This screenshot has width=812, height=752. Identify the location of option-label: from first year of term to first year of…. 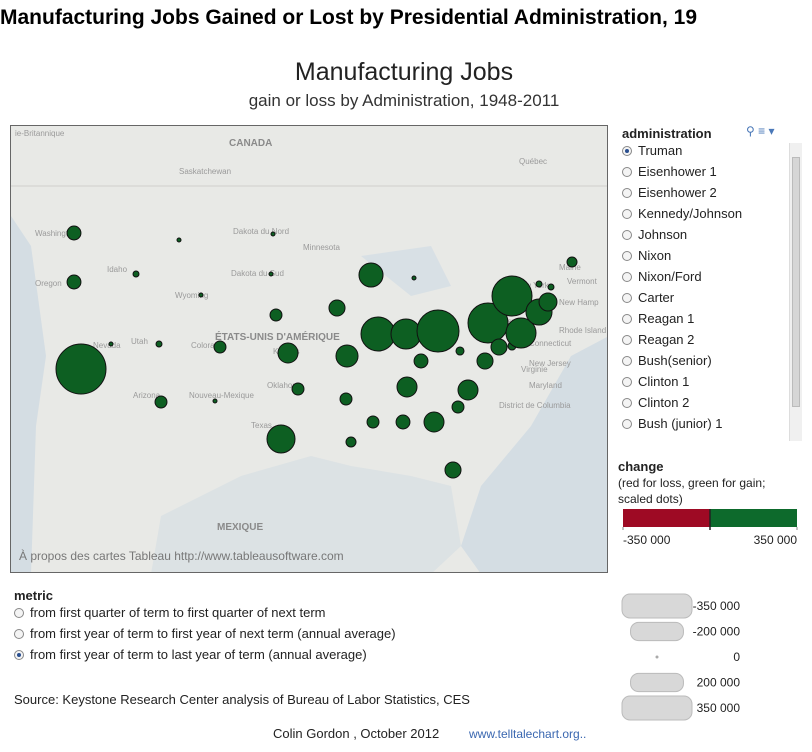
(213, 633).